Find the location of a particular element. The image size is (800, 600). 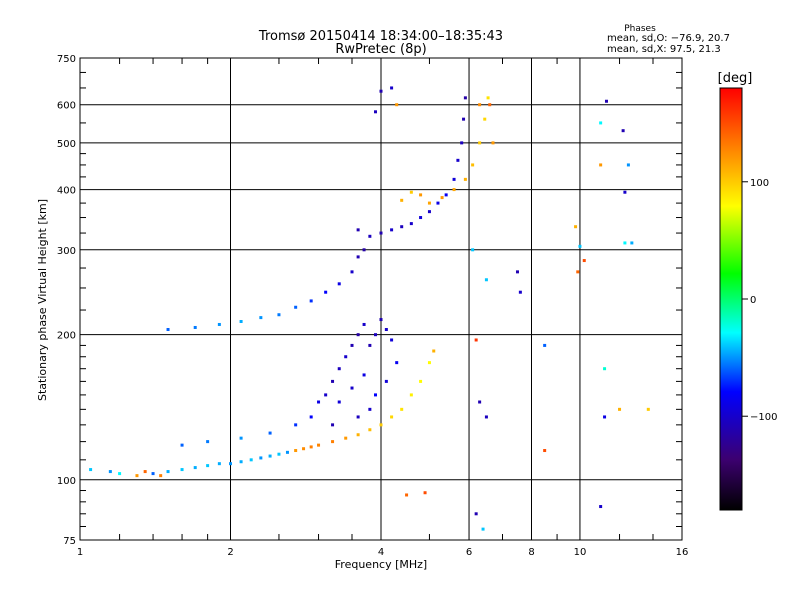

x-tick-label: 10 is located at coordinates (580, 552).